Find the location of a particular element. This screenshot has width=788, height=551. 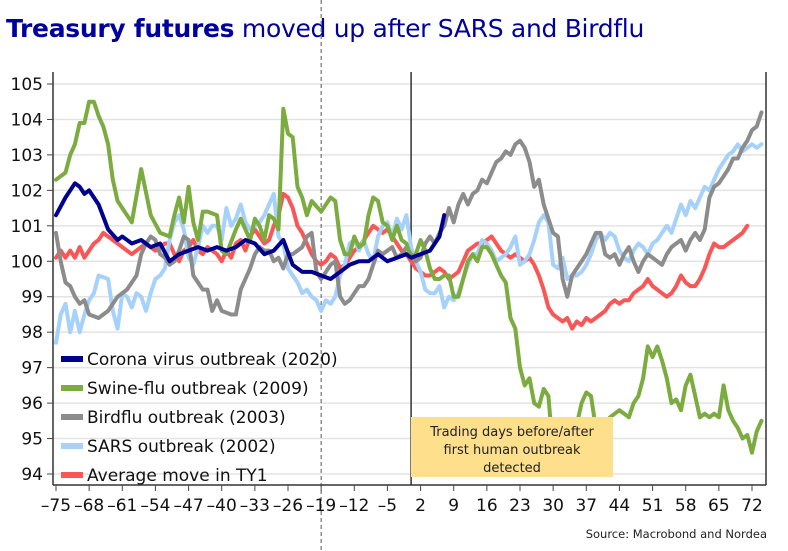

x-tick-label: 58 is located at coordinates (686, 506).